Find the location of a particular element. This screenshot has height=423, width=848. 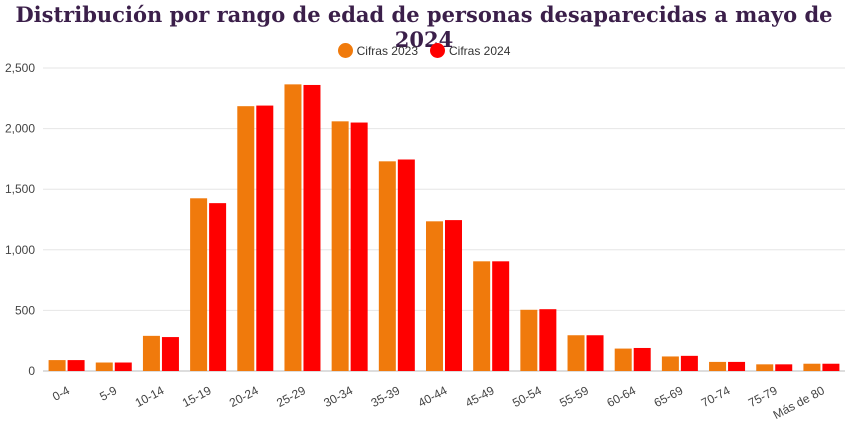

legend-item-2023: Cifras 2023 is located at coordinates (377, 50).